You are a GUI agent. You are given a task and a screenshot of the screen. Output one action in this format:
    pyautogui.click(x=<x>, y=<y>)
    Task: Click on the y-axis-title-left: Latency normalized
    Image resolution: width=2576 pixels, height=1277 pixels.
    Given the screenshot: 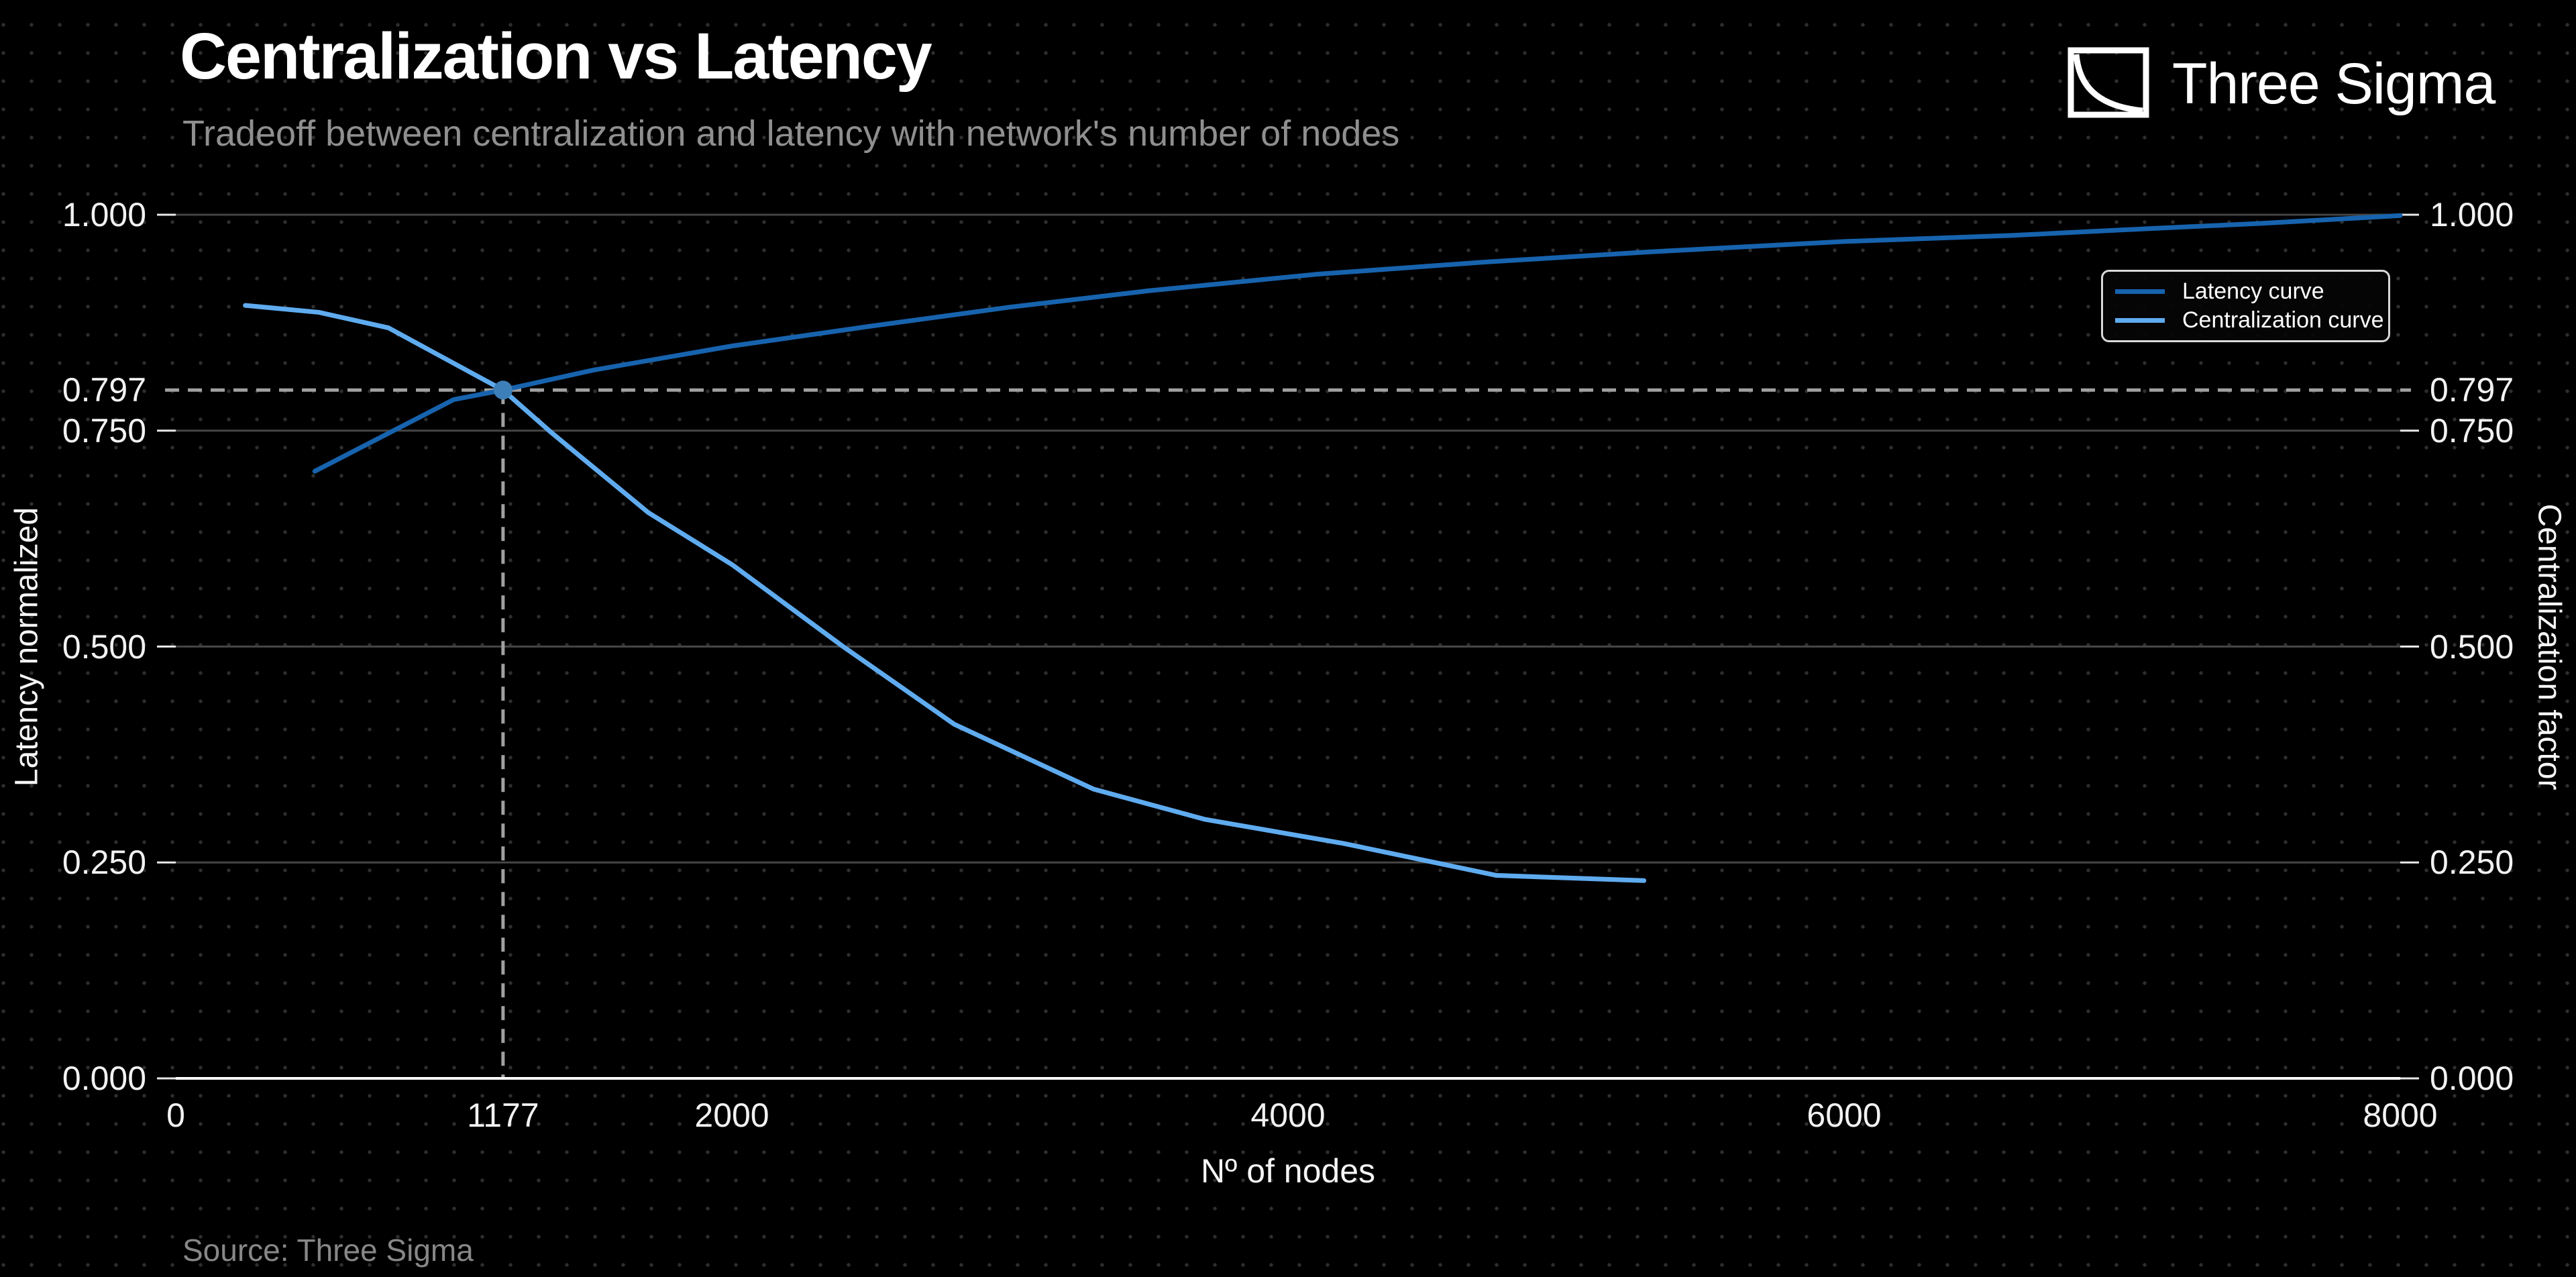 What is the action you would take?
    pyautogui.click(x=27, y=646)
    